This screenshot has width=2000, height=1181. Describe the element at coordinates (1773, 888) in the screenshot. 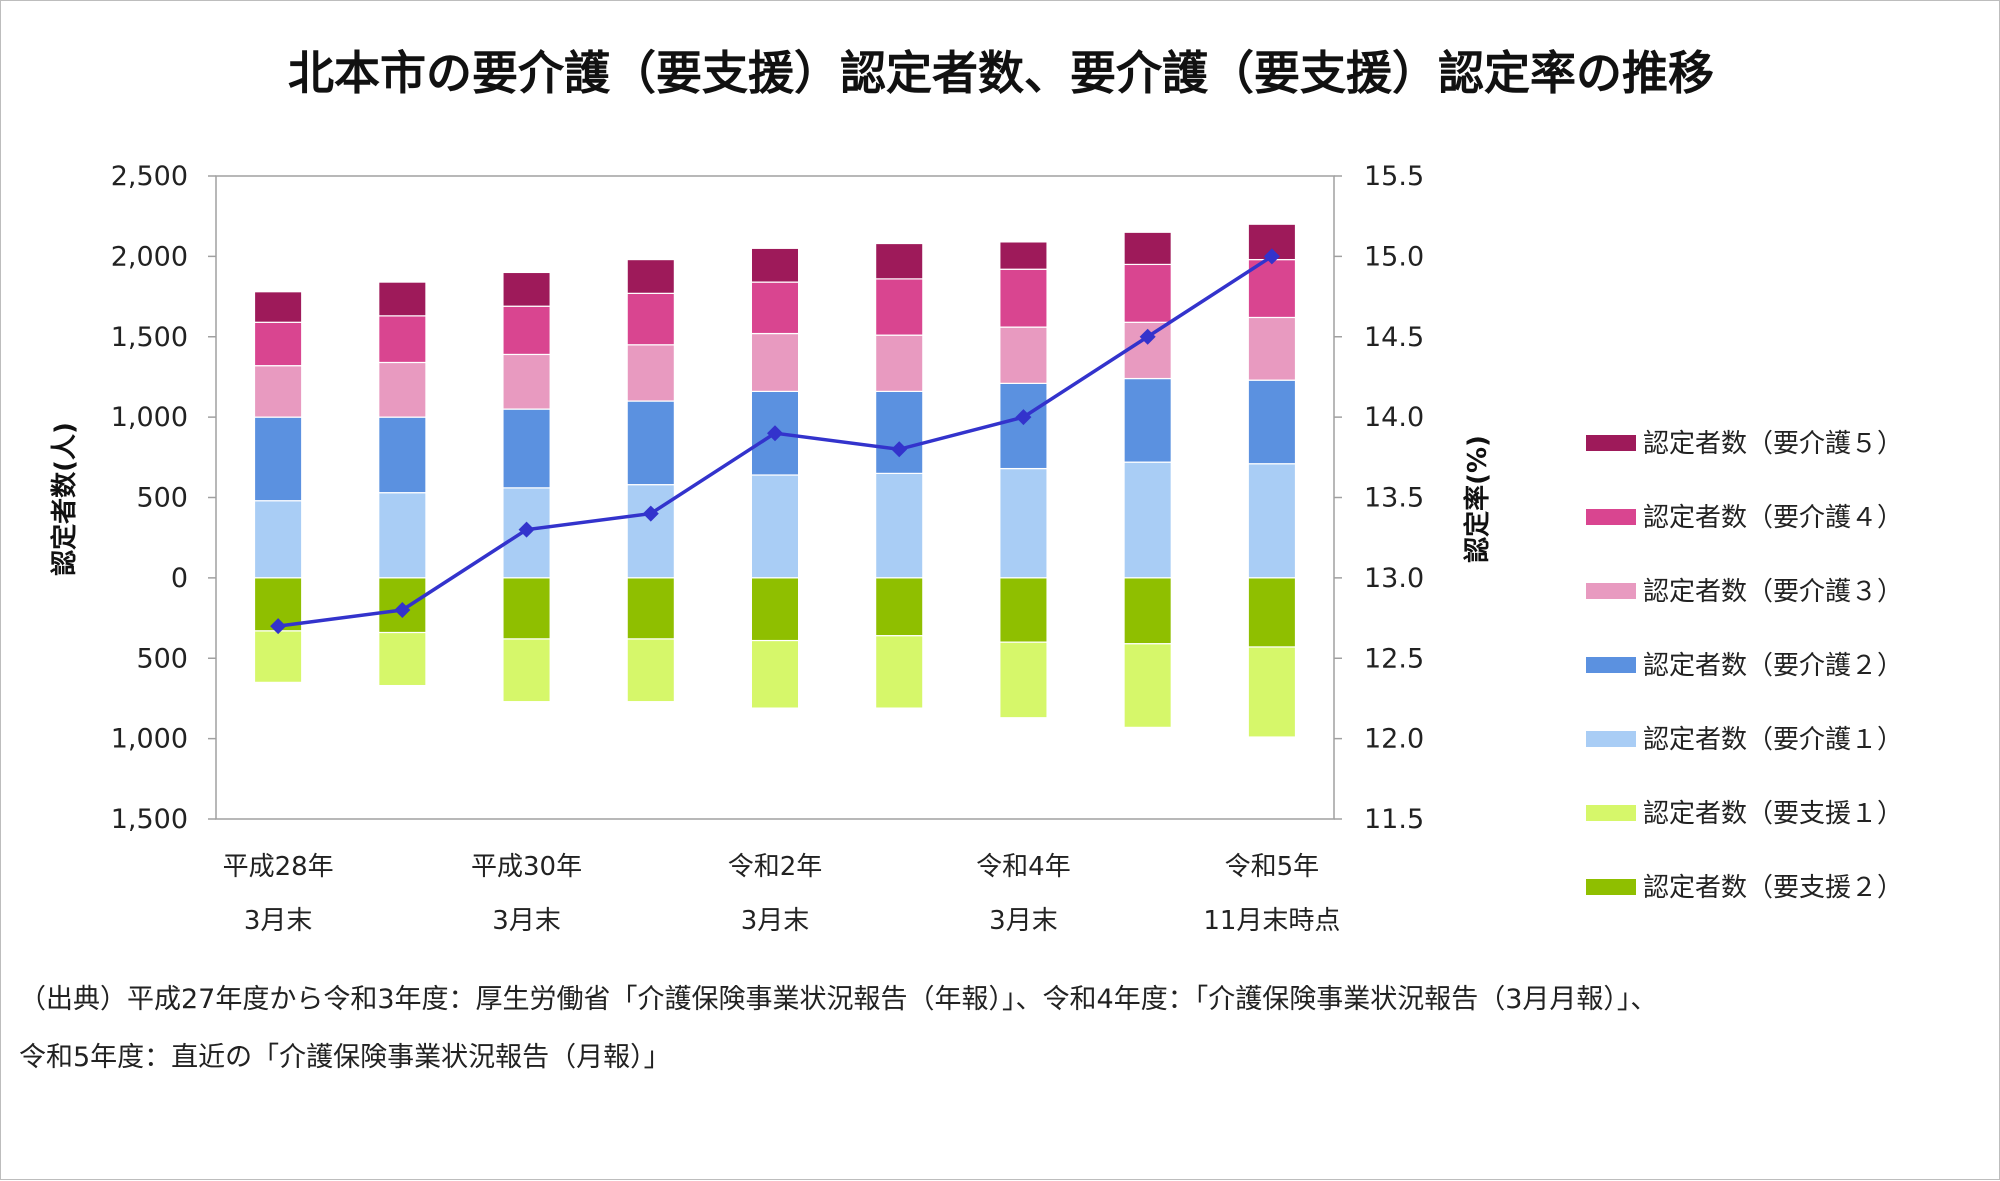

I see `legend-label: 認定者数（要支援２）` at that location.